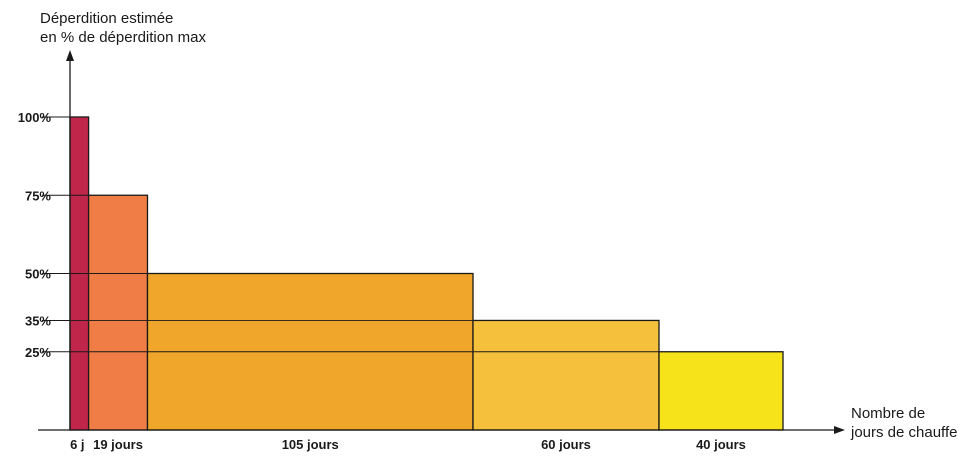 Image resolution: width=975 pixels, height=459 pixels. What do you see at coordinates (408, 444) in the screenshot?
I see `x-category-labels: 6 j 19 jours 105 jours 60 jours 40 jours` at bounding box center [408, 444].